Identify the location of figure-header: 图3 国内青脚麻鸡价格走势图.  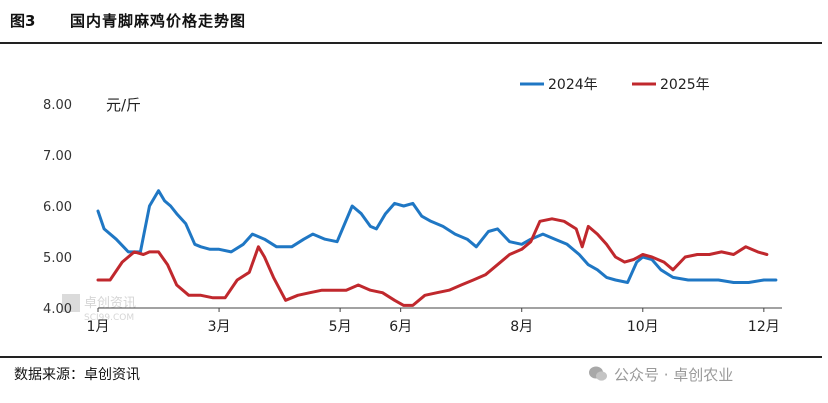
(414, 22).